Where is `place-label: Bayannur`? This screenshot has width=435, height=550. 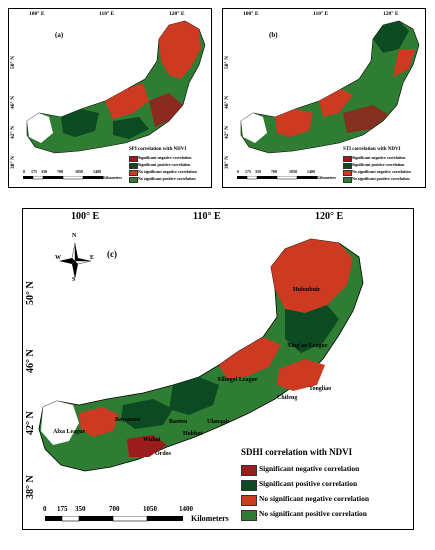
place-label: Bayannur is located at coordinates (128, 420).